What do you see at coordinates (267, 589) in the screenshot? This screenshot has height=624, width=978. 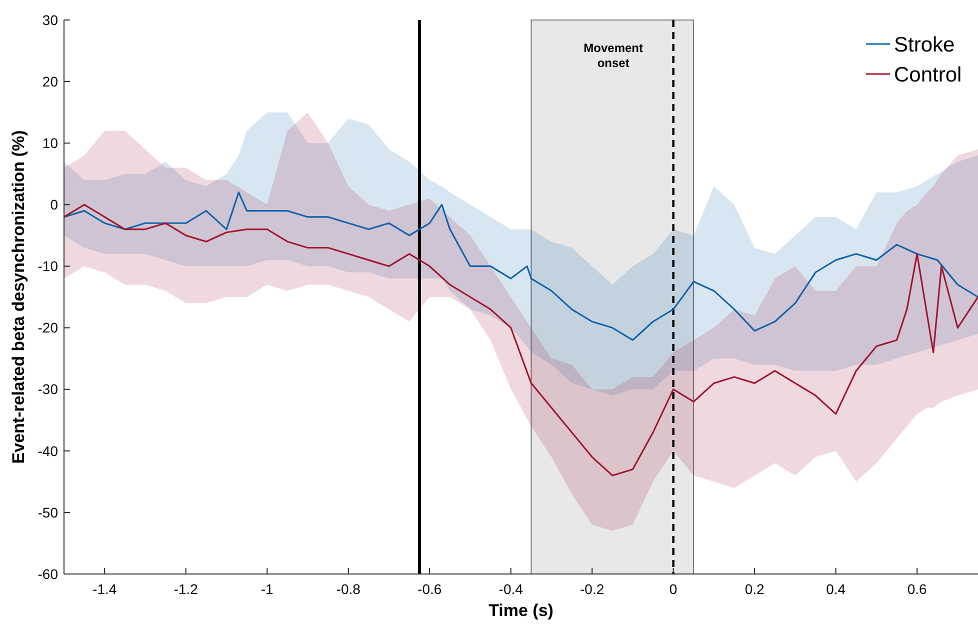 I see `x-tick-label: -1` at bounding box center [267, 589].